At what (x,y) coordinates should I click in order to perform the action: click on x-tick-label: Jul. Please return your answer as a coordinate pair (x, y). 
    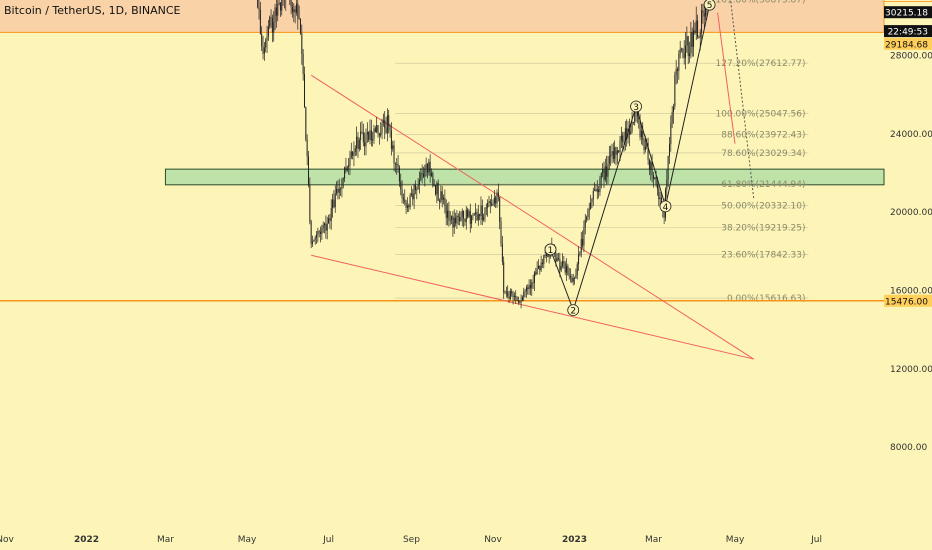
    Looking at the image, I should click on (816, 540).